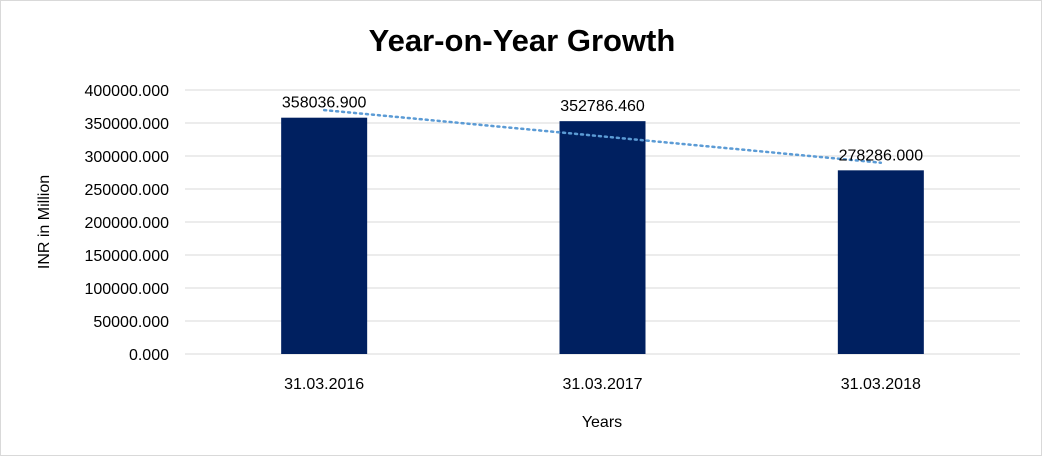  I want to click on y-tick-label: 0.000, so click(149, 355).